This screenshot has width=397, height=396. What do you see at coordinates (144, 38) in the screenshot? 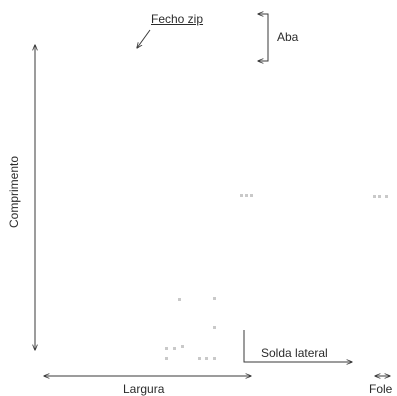
I see `zipper-leader-arrow` at bounding box center [144, 38].